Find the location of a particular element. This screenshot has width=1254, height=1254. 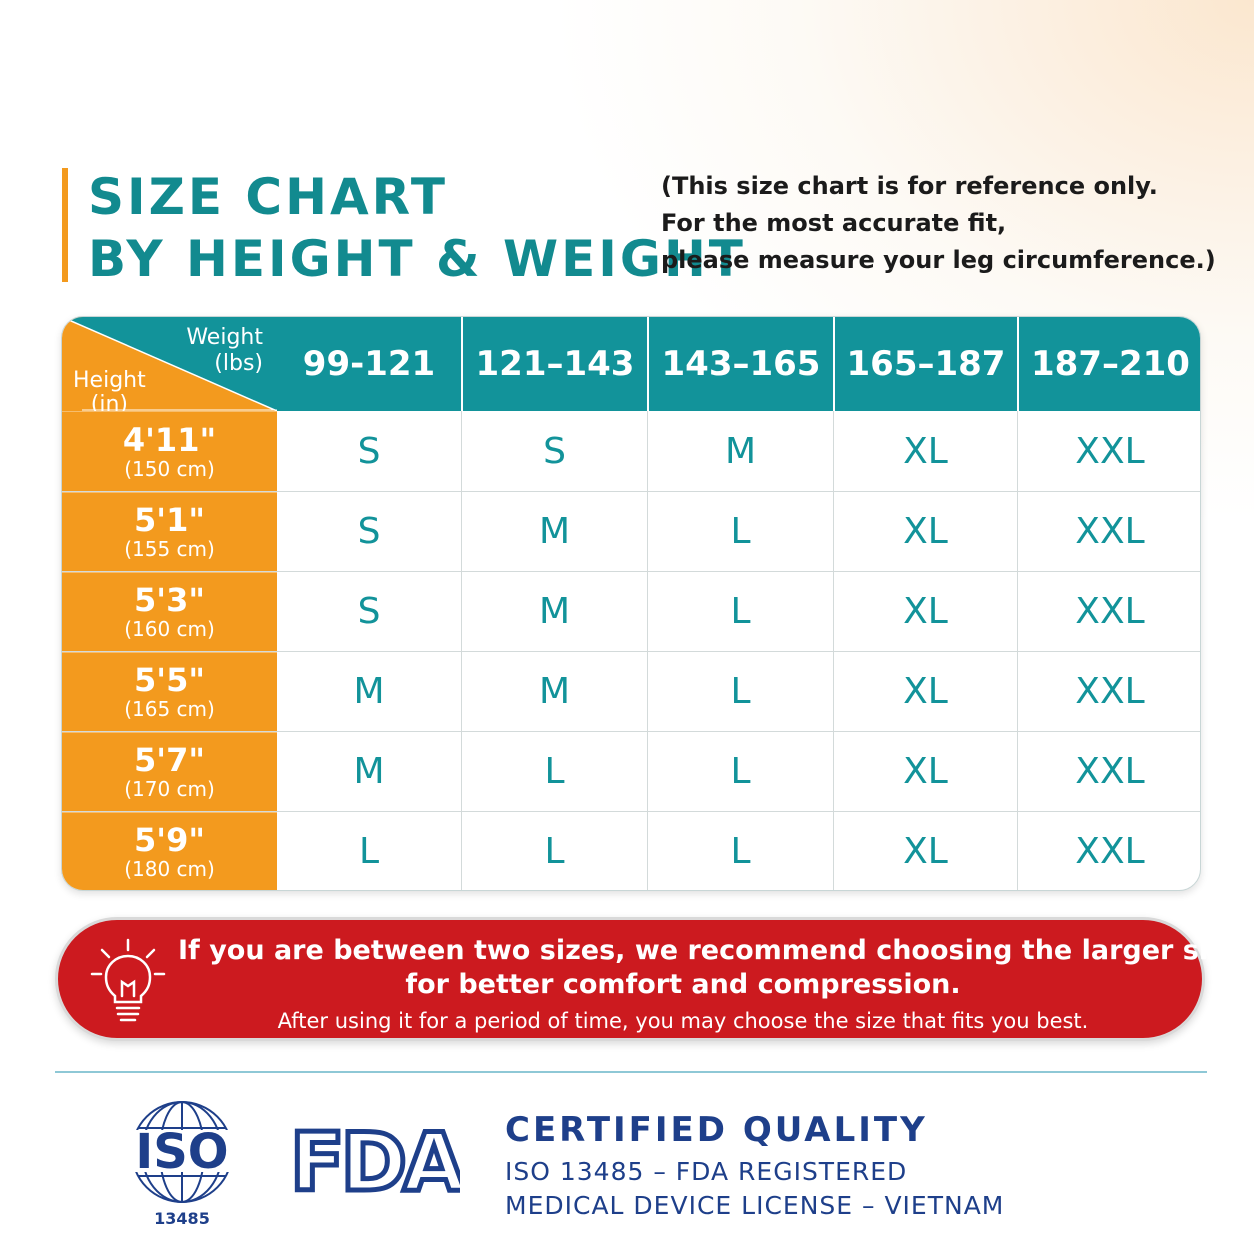

height-feet: 5'1" is located at coordinates (169, 520).